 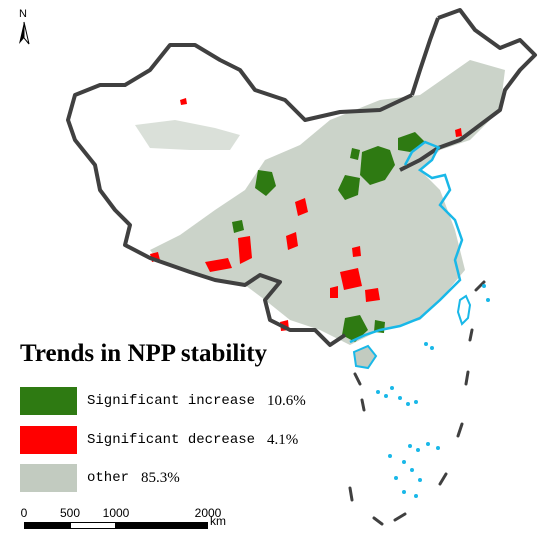 What do you see at coordinates (144, 353) in the screenshot?
I see `legend-title: Trends in NPP stability` at bounding box center [144, 353].